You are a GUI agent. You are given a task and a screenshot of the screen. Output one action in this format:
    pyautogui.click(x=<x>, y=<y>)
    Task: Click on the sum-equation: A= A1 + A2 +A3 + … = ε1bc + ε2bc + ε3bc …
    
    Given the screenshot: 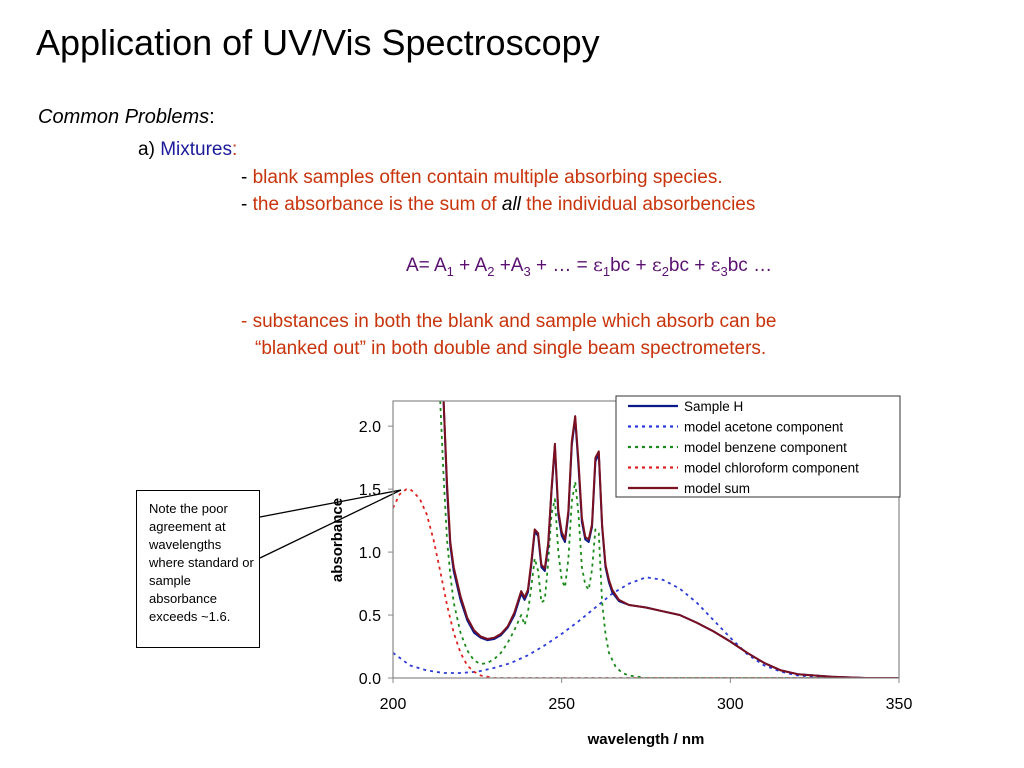 What is the action you would take?
    pyautogui.click(x=589, y=266)
    